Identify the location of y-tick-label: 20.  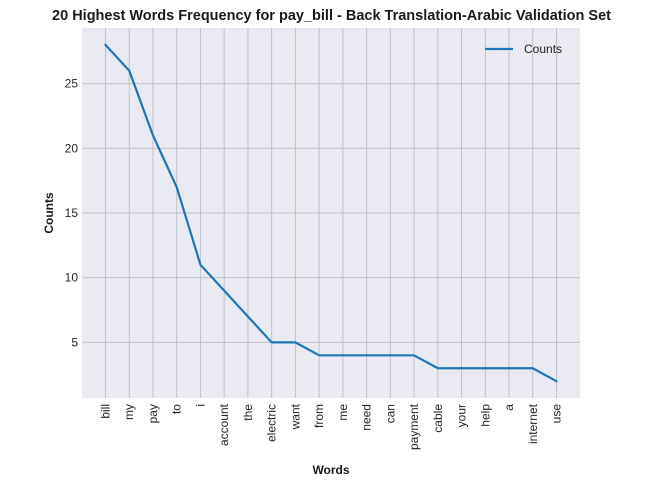
(72, 148).